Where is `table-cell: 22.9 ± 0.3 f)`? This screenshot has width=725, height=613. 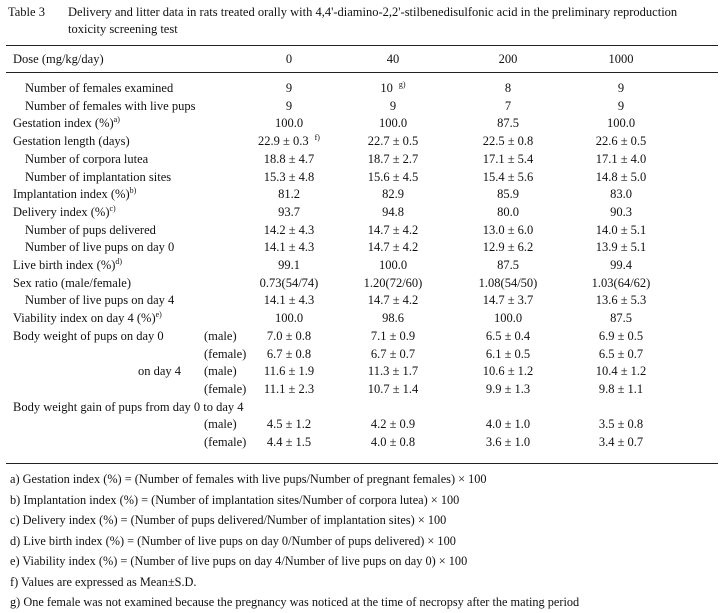
table-cell: 22.9 ± 0.3 f) is located at coordinates (289, 141).